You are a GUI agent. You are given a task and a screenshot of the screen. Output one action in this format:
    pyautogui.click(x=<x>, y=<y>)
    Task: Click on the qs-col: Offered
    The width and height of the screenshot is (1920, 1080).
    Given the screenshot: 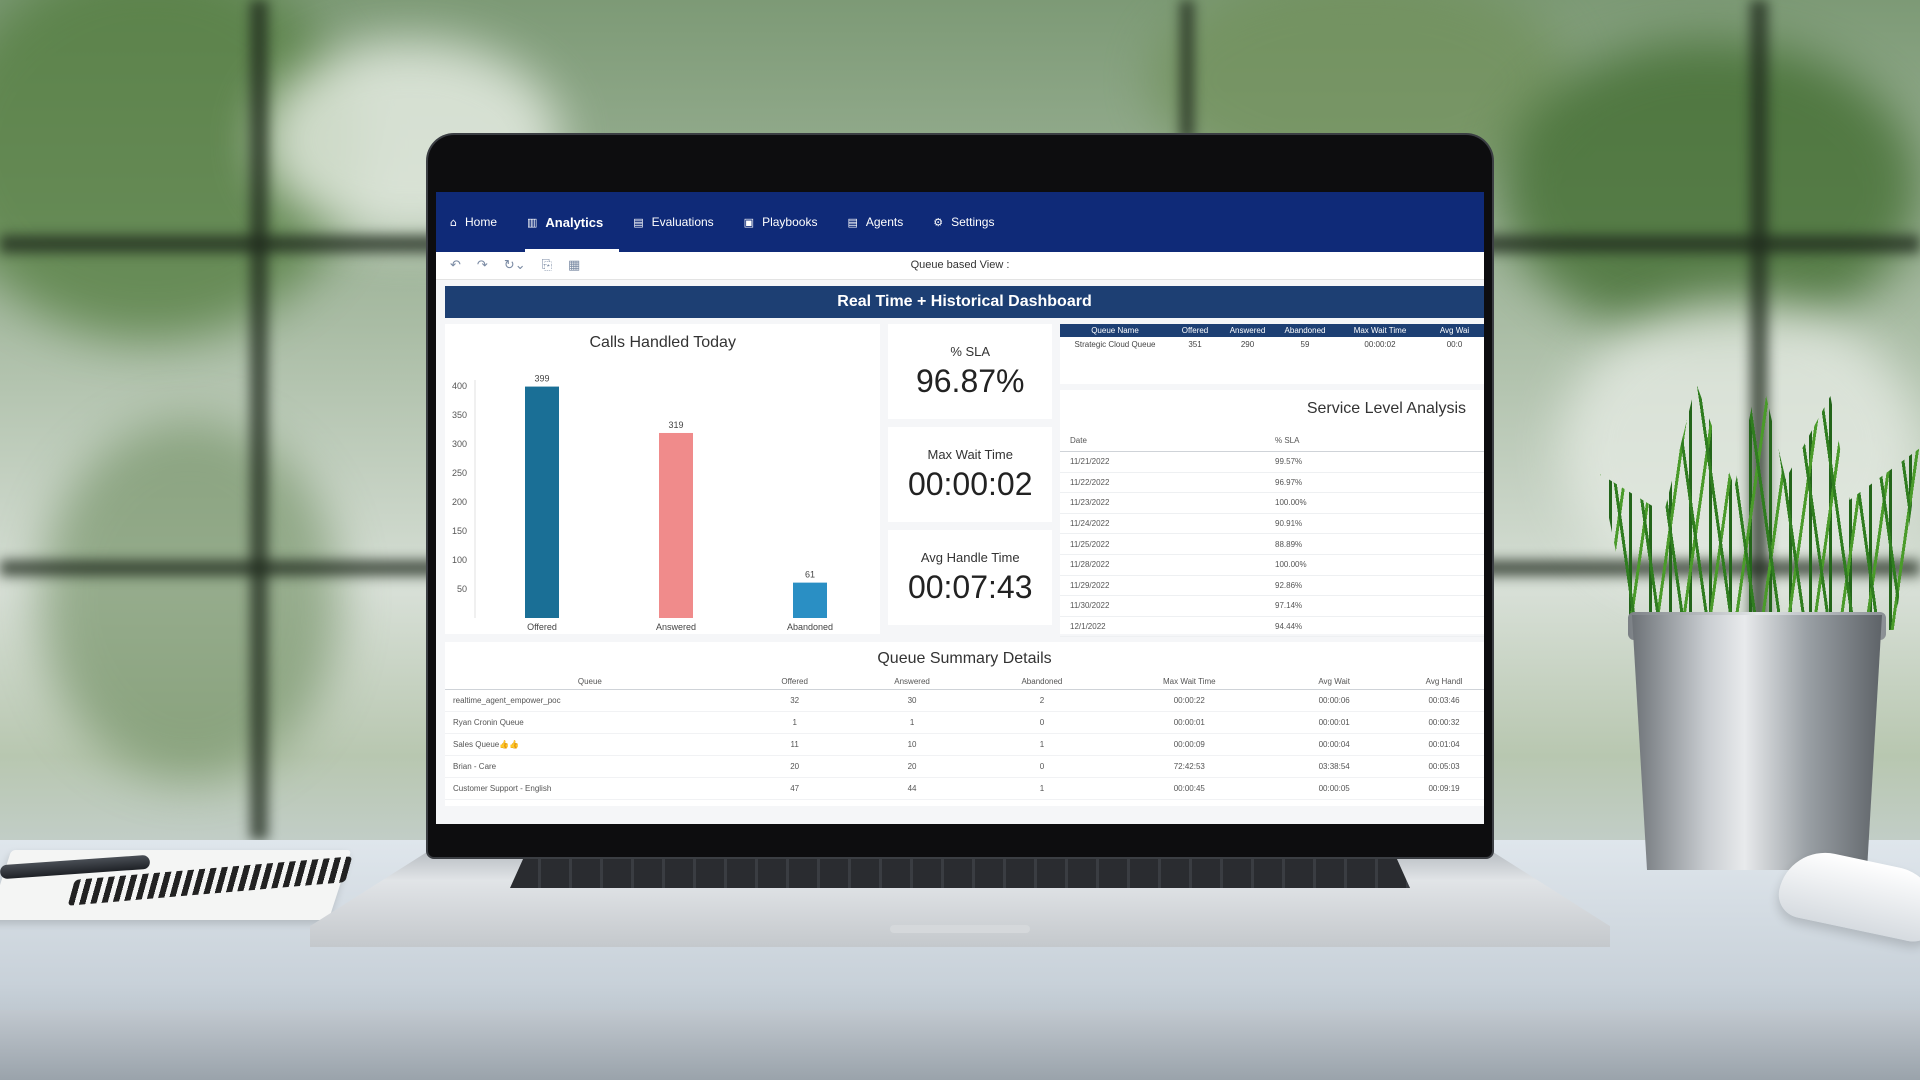 What is the action you would take?
    pyautogui.click(x=794, y=681)
    